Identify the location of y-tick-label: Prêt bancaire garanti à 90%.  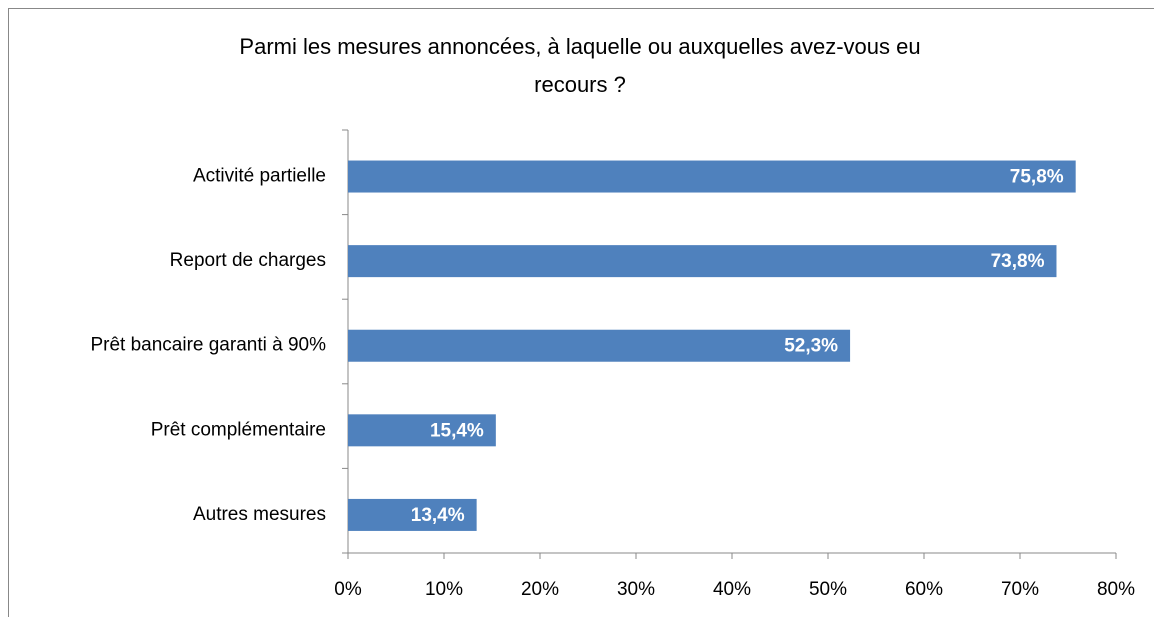
(208, 345).